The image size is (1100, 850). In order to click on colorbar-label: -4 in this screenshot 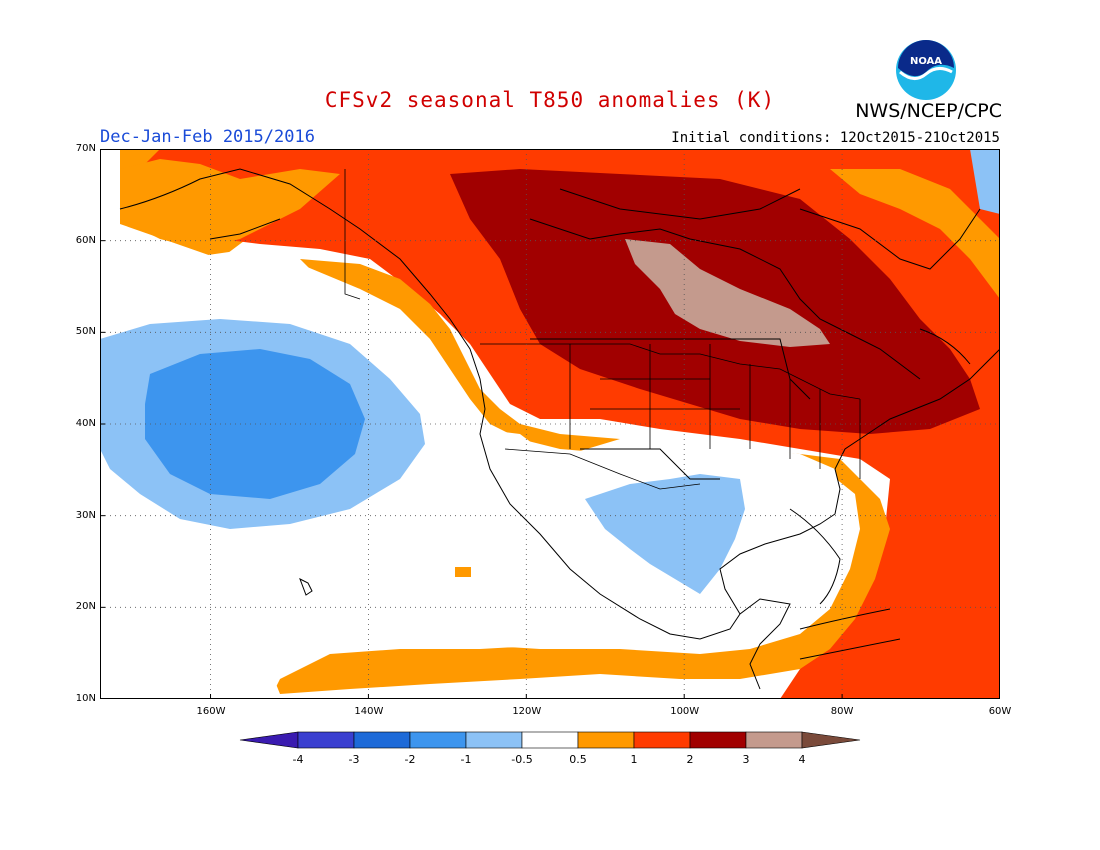, I will do `click(298, 759)`.